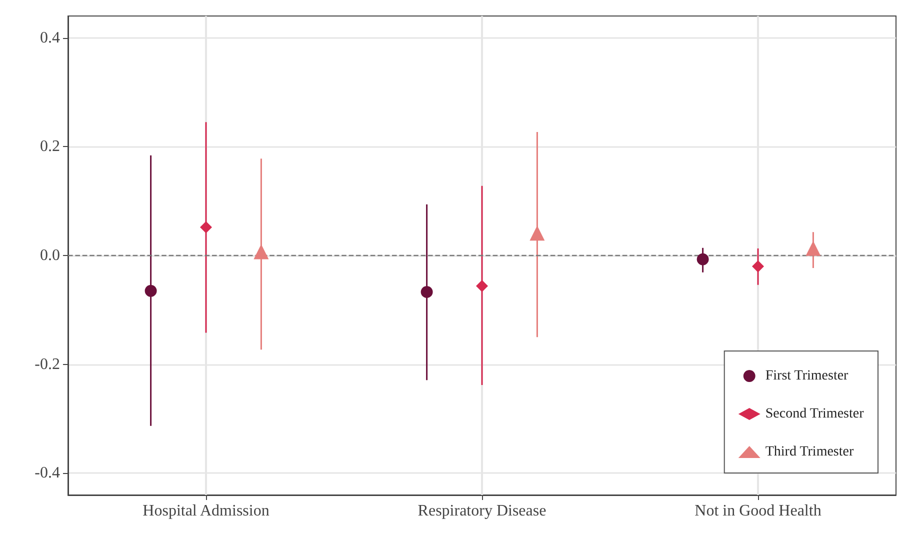 The height and width of the screenshot is (533, 910). What do you see at coordinates (807, 376) in the screenshot?
I see `legend-label: First Trimester` at bounding box center [807, 376].